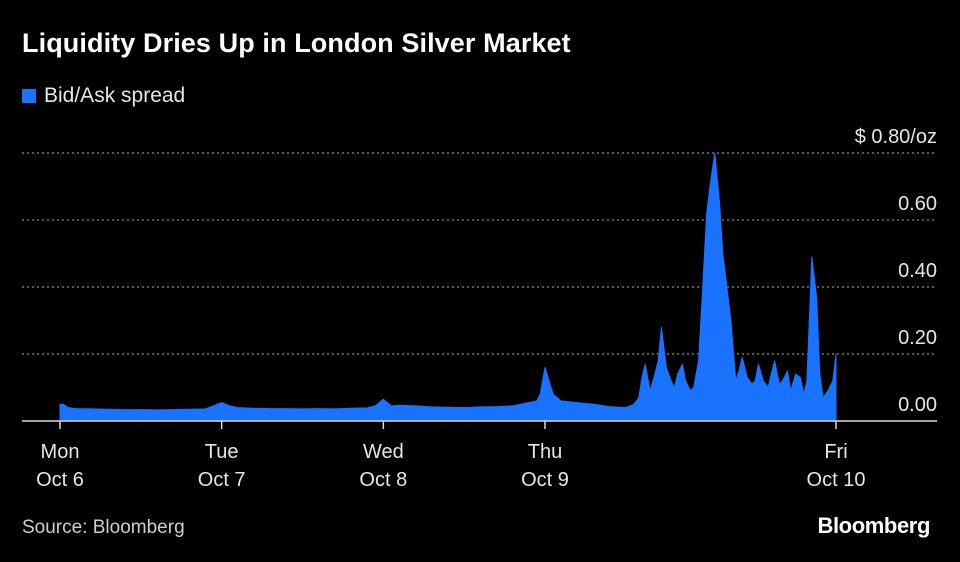 This screenshot has height=562, width=960. Describe the element at coordinates (222, 480) in the screenshot. I see `x-tick-label-date: Oct 7` at that location.